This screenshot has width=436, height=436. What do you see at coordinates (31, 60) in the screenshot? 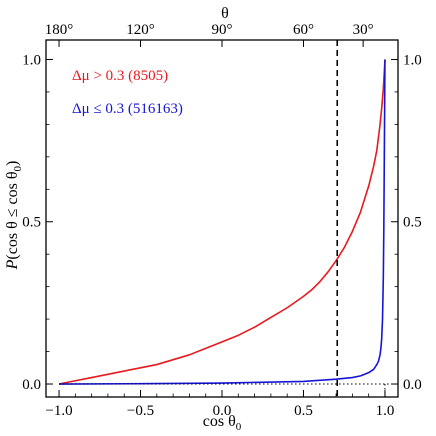
I see `y-tick-label-left: 1.0` at bounding box center [31, 60].